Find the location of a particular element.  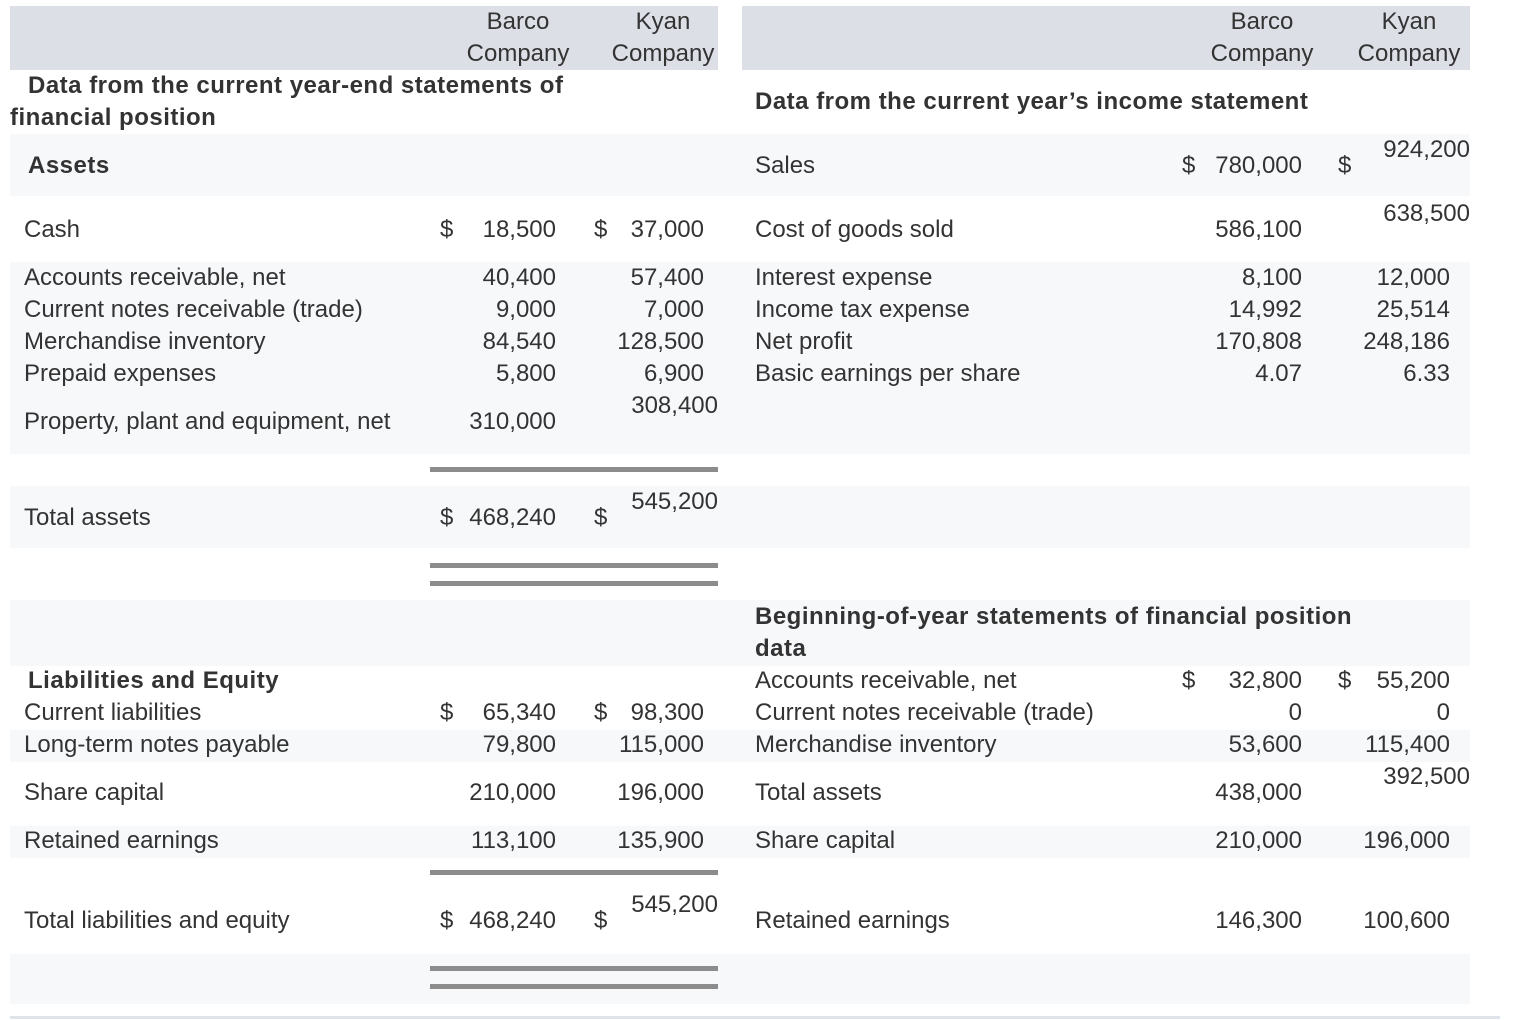

eps-label: Basic earnings per share is located at coordinates (888, 373).